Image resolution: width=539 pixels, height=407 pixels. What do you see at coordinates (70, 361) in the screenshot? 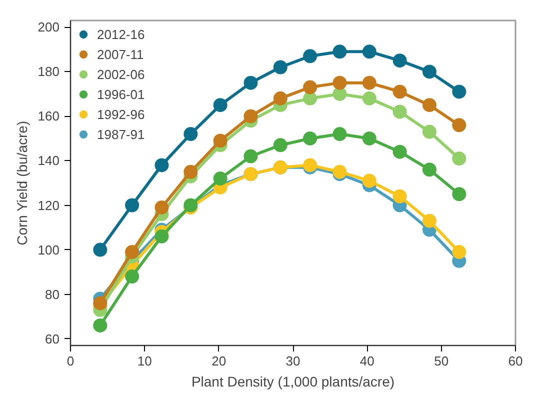
I see `x-tick-label: 0` at bounding box center [70, 361].